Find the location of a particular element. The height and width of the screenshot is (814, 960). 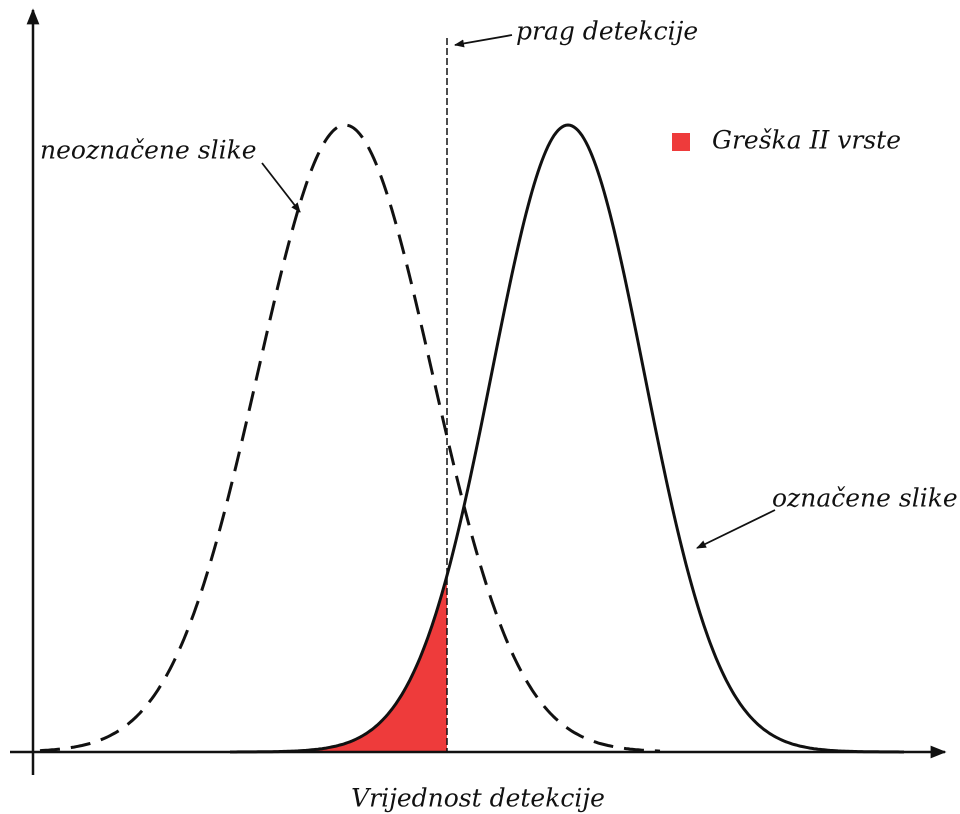

legend-swatch is located at coordinates (681, 142).